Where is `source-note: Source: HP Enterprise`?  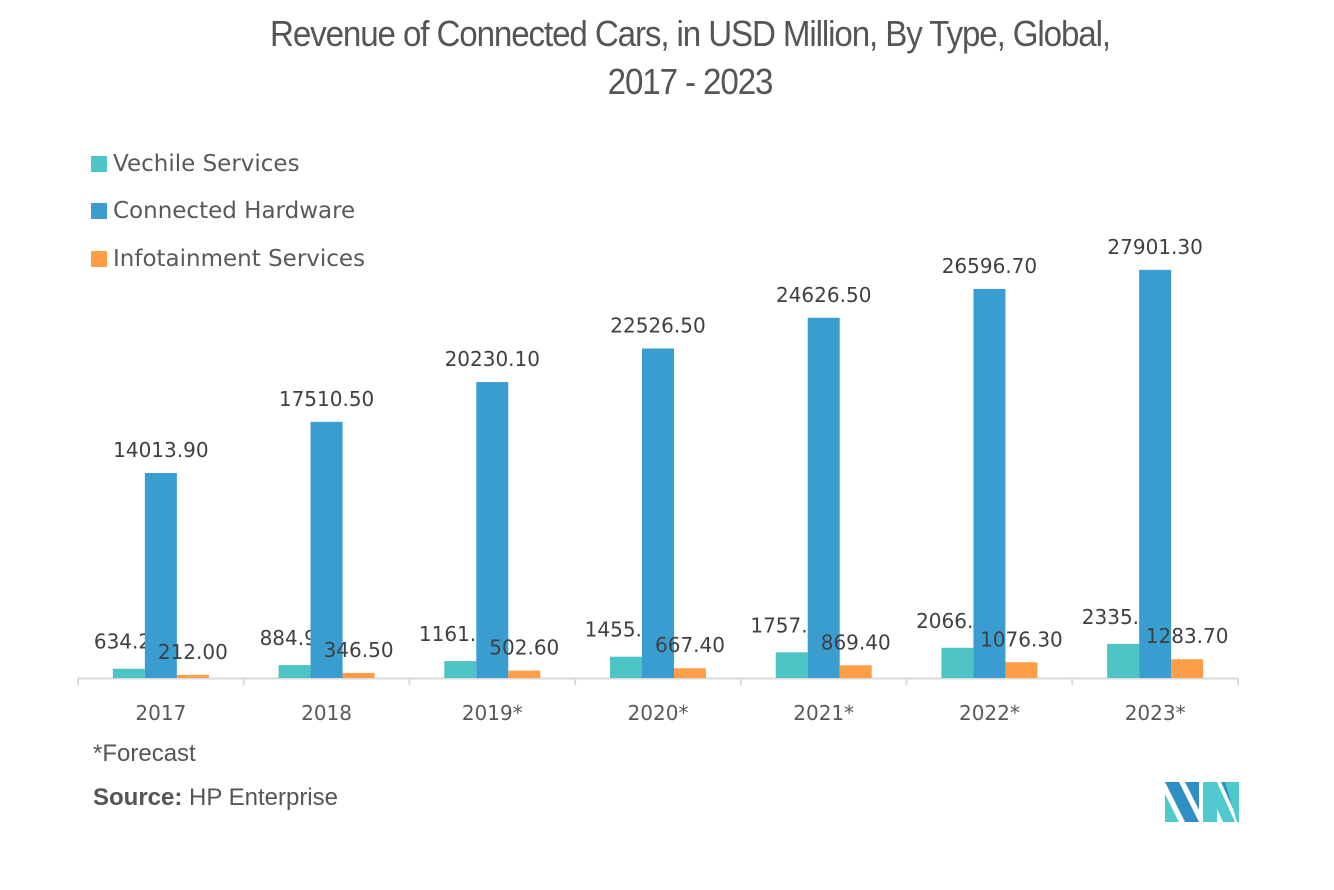
source-note: Source: HP Enterprise is located at coordinates (215, 798).